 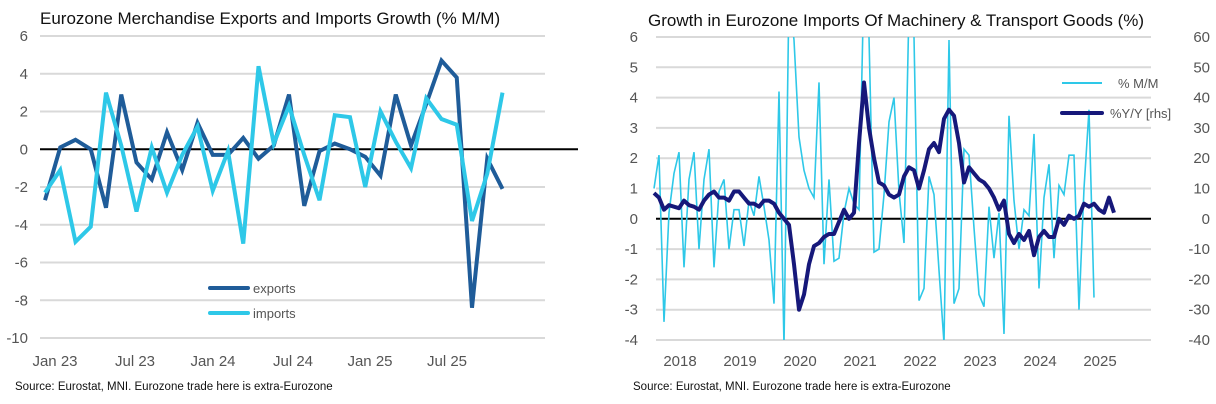 What do you see at coordinates (1115, 98) in the screenshot?
I see `legend: % M/M %Y/Y [rhs]` at bounding box center [1115, 98].